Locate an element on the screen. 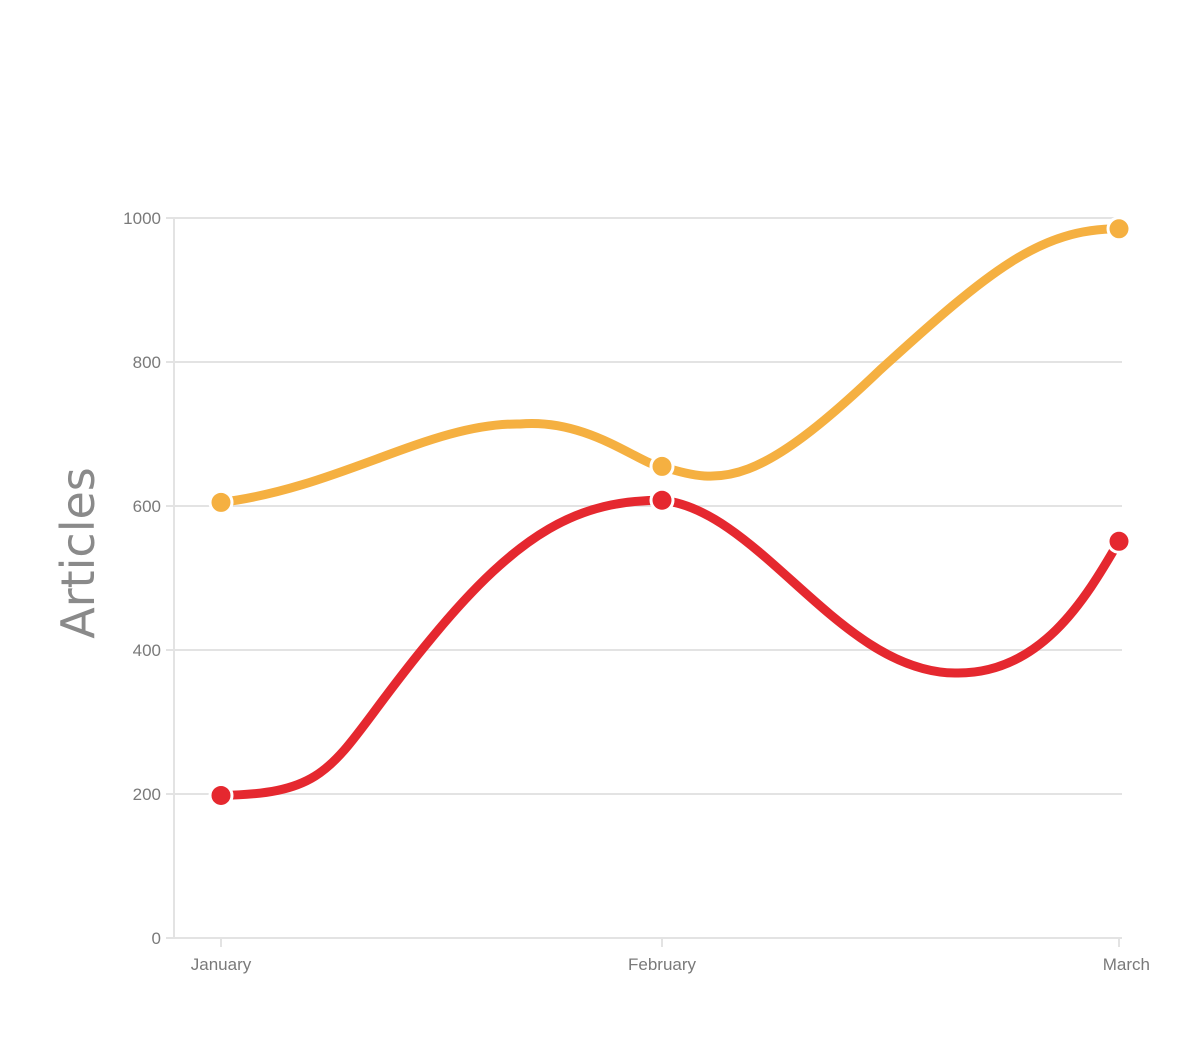  x-tick-label: January is located at coordinates (221, 964).